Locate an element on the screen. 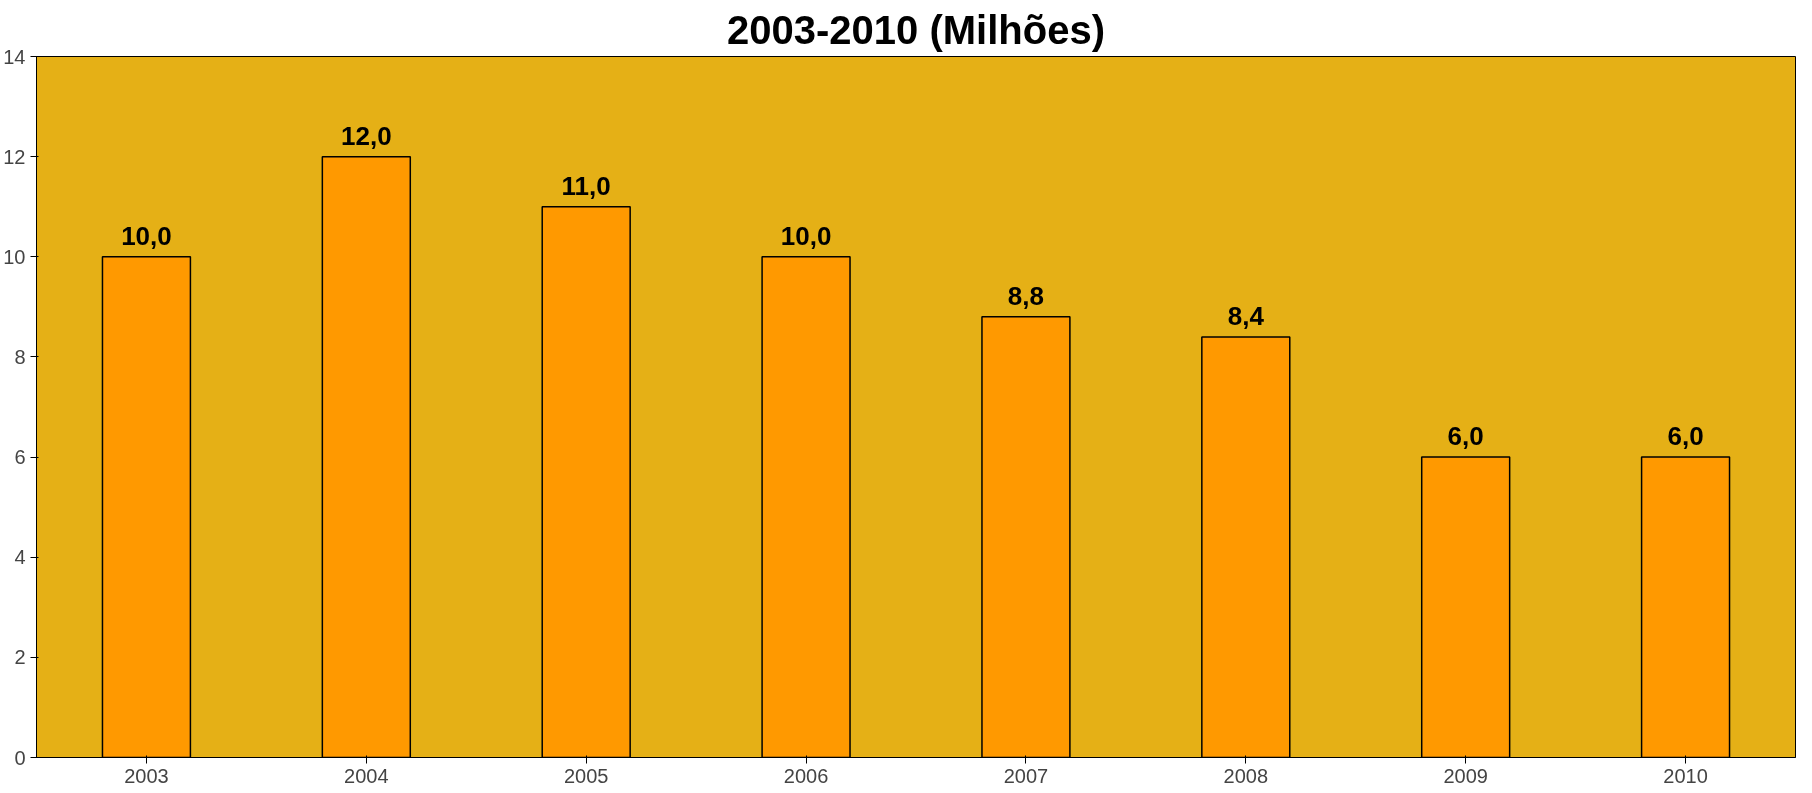 Image resolution: width=1812 pixels, height=793 pixels. x-tick-label: 2005 is located at coordinates (586, 775).